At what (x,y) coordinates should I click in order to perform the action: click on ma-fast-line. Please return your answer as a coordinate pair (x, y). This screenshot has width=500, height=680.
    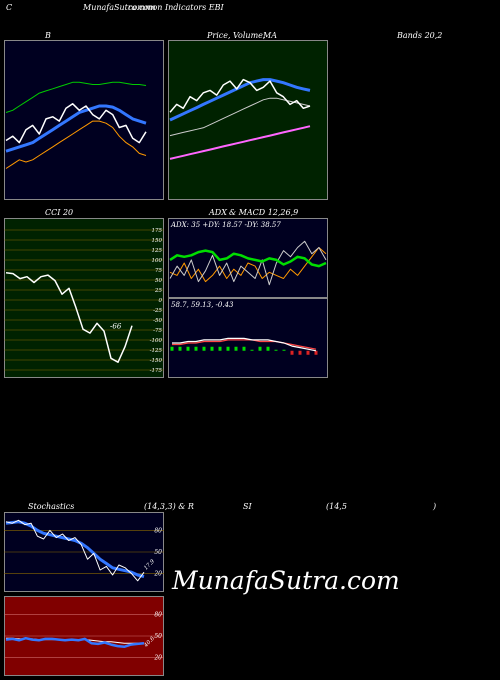
    Looking at the image, I should click on (240, 100).